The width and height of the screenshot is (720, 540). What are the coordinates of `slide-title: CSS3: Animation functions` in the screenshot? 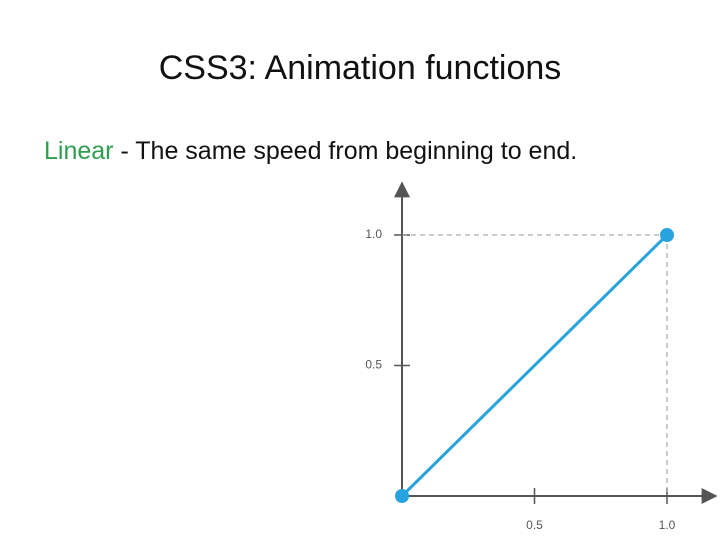 It's located at (360, 68).